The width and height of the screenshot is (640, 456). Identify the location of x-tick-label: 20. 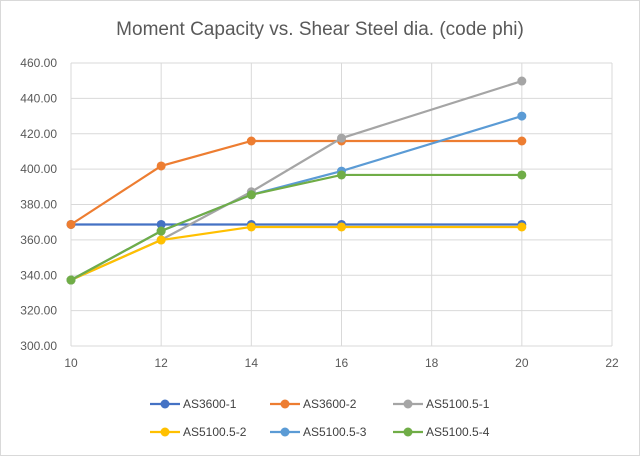
(522, 363).